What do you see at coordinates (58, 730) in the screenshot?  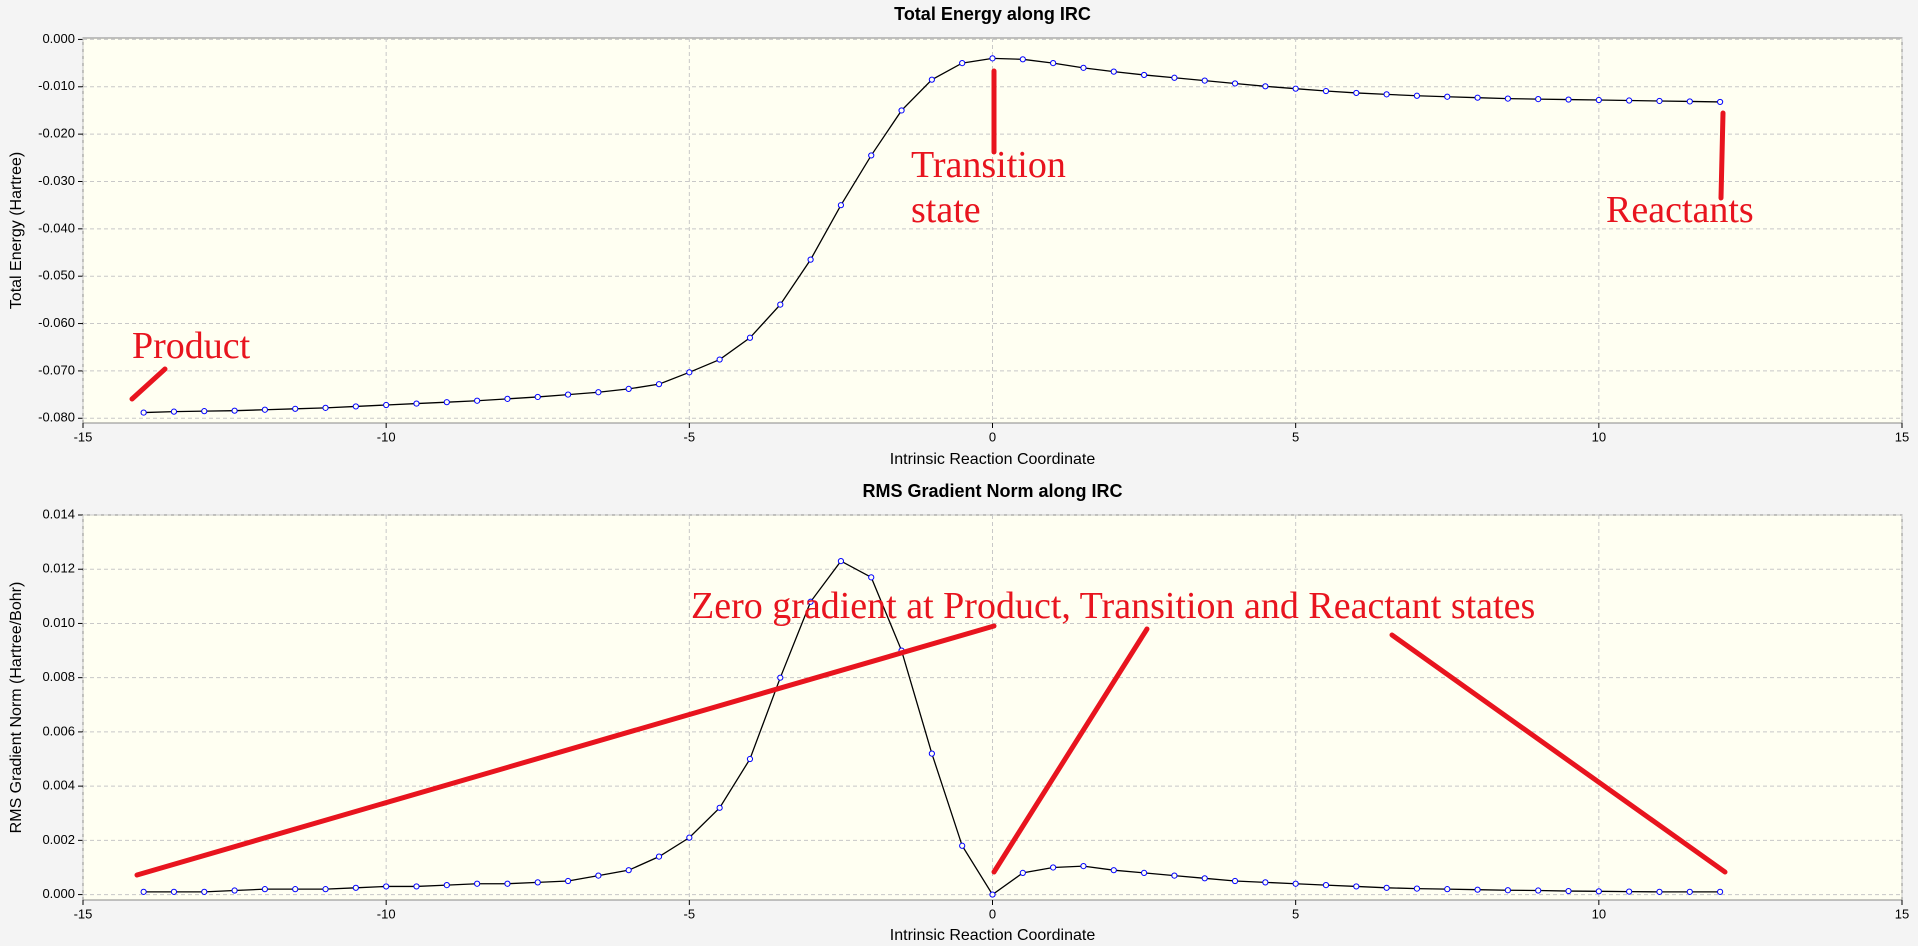 I see `y-tick-label: 0.006` at bounding box center [58, 730].